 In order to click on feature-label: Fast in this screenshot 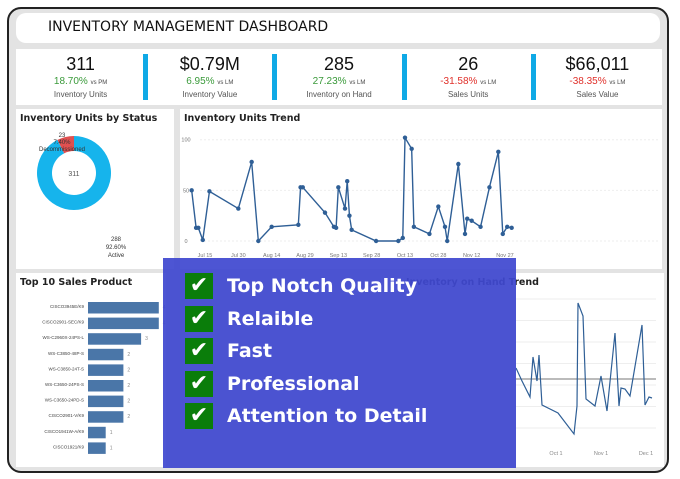, I will do `click(250, 351)`.